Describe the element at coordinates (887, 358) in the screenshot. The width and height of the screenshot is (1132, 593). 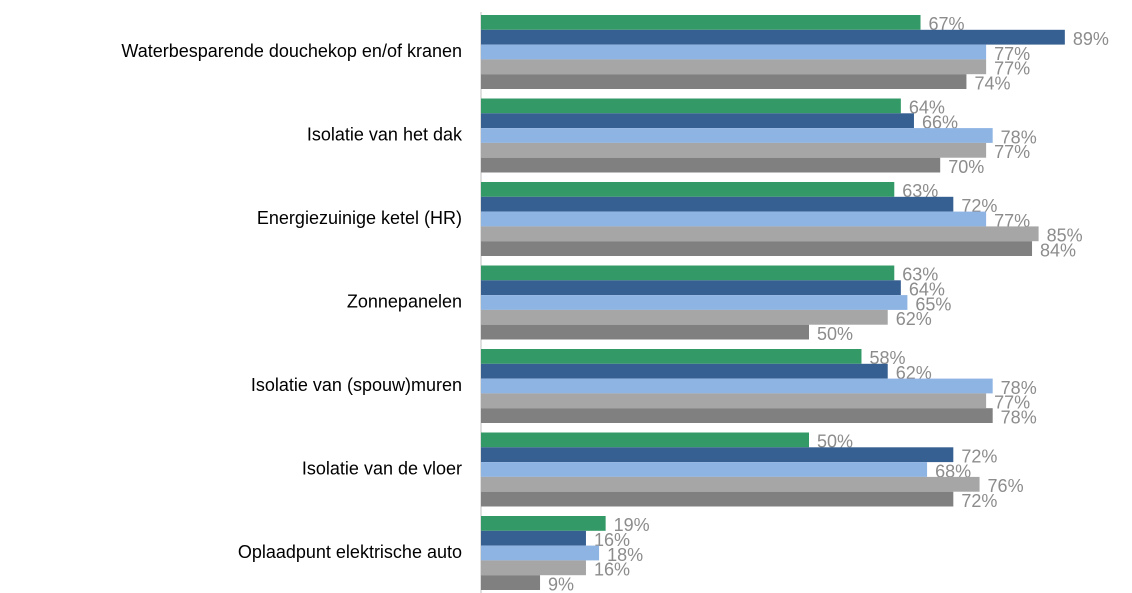
I see `value-label: 58%` at that location.